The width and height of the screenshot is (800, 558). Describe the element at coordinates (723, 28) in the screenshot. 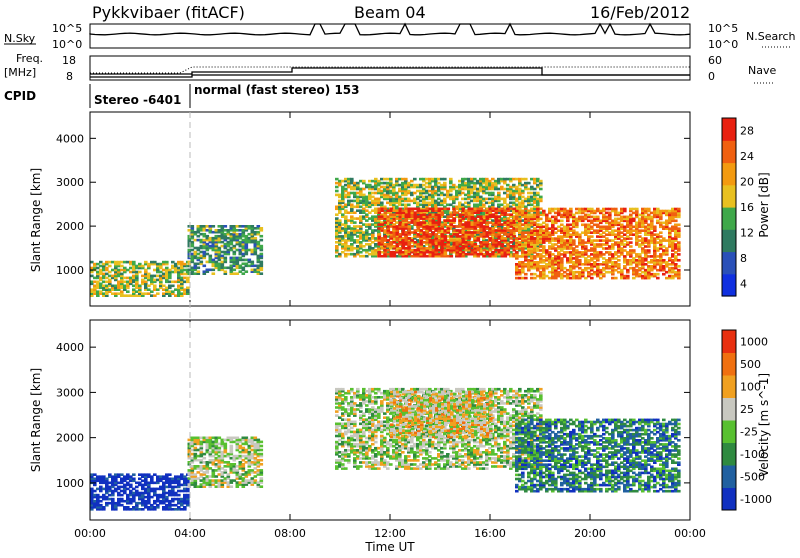

I see `nsky-right-tick-top: 10^5` at that location.